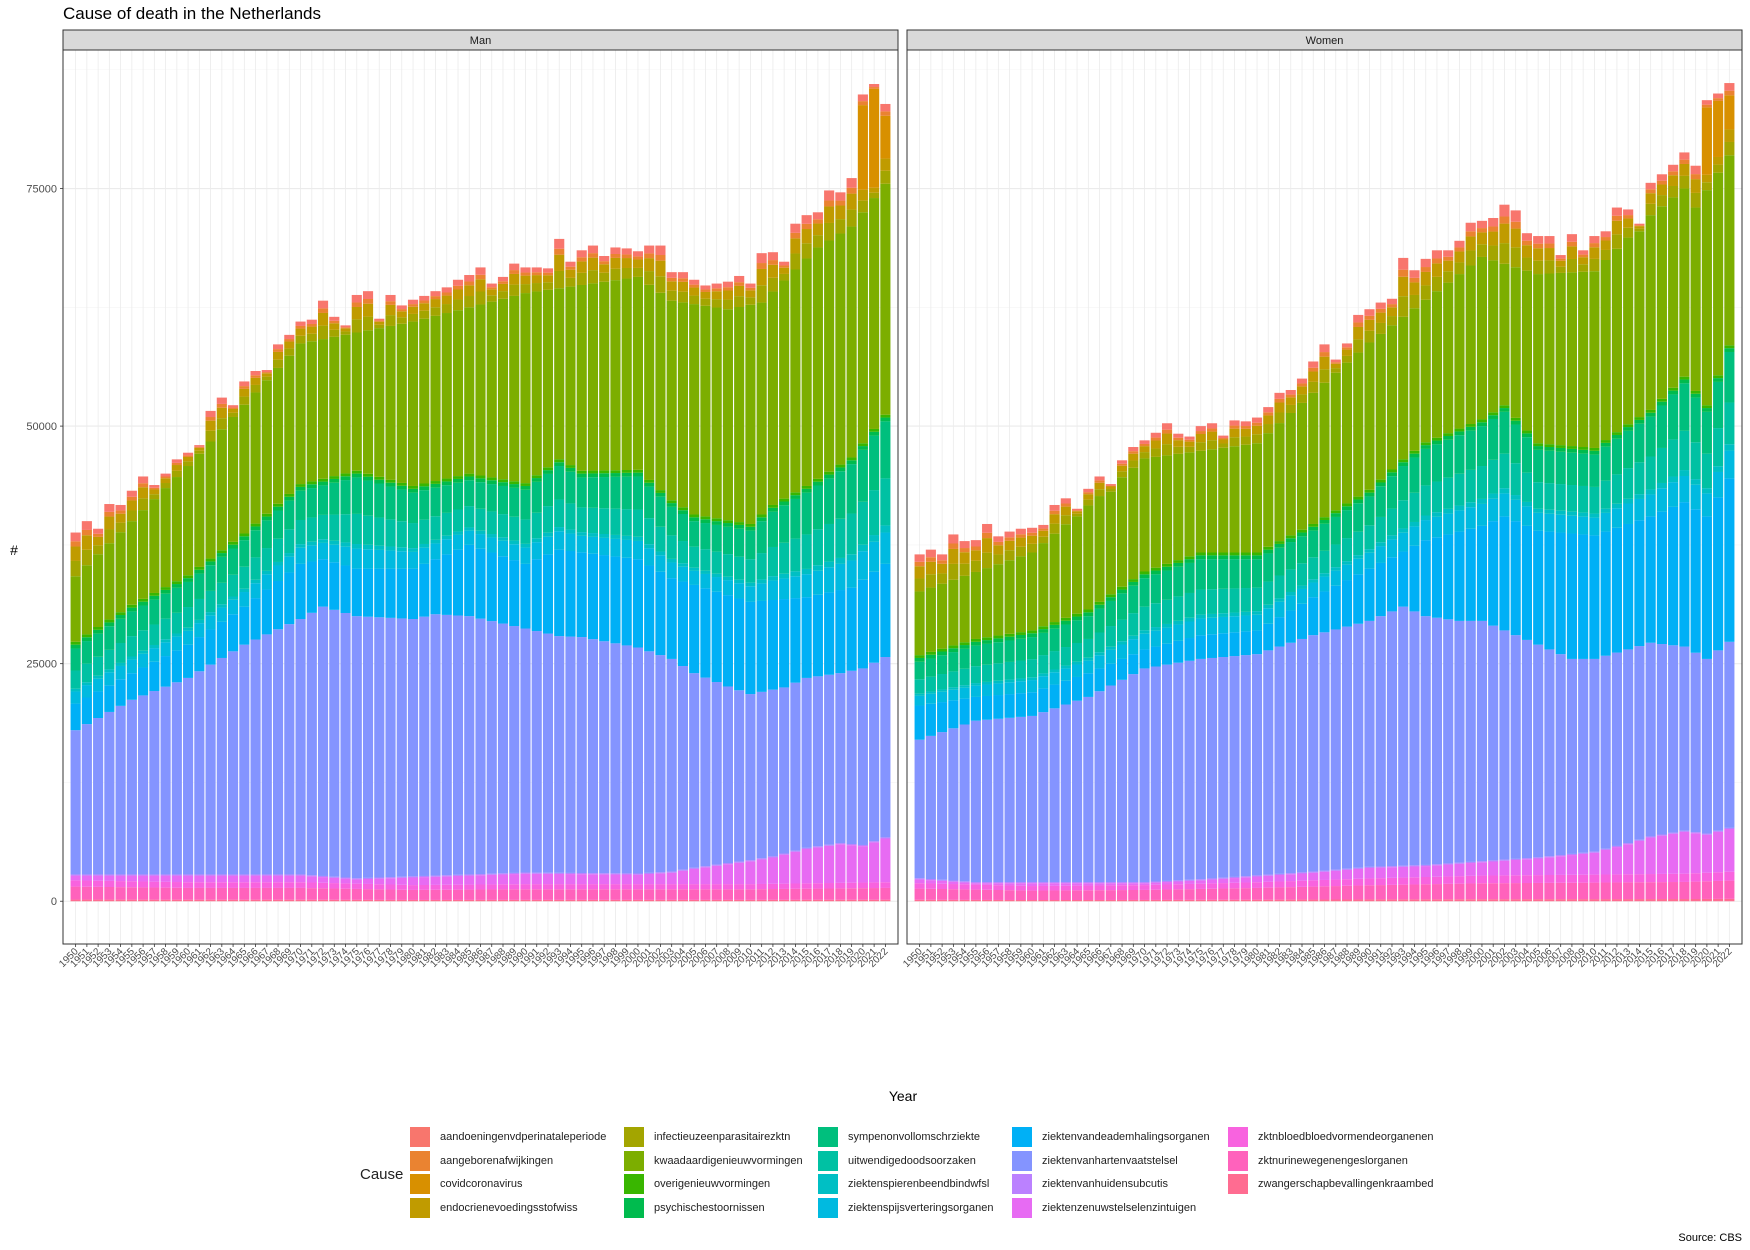  I want to click on bar-stack-1965, so click(1088, 695).